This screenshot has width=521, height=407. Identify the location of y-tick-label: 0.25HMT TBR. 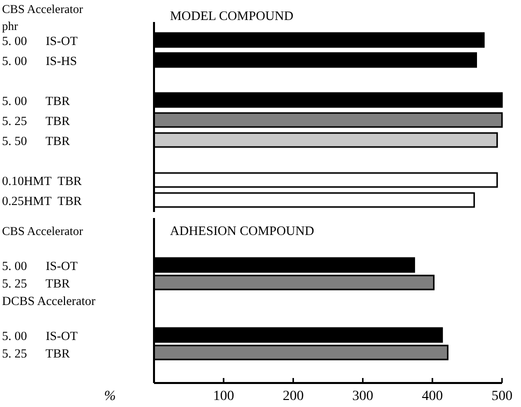
(42, 201).